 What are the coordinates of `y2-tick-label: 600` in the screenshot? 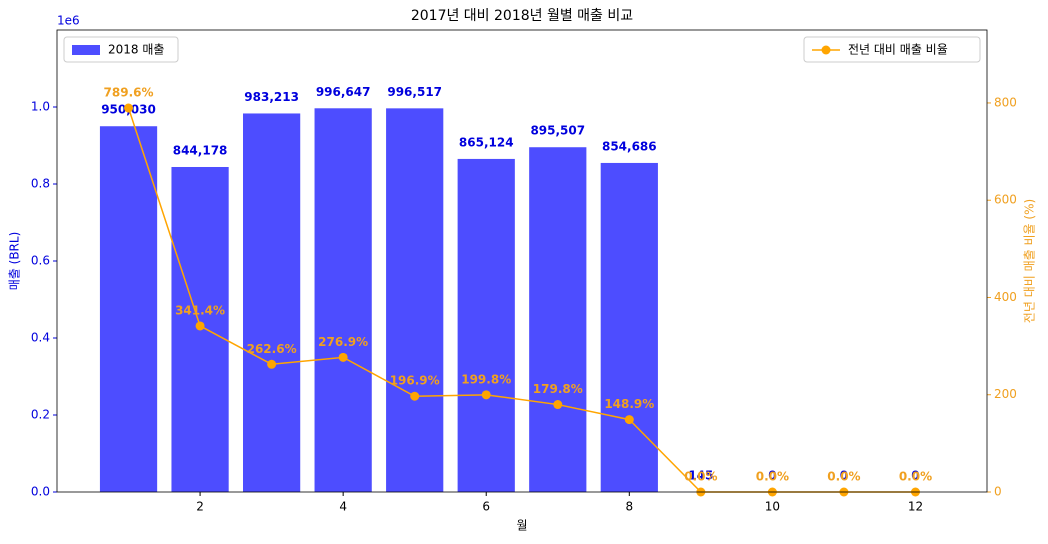 It's located at (1005, 200).